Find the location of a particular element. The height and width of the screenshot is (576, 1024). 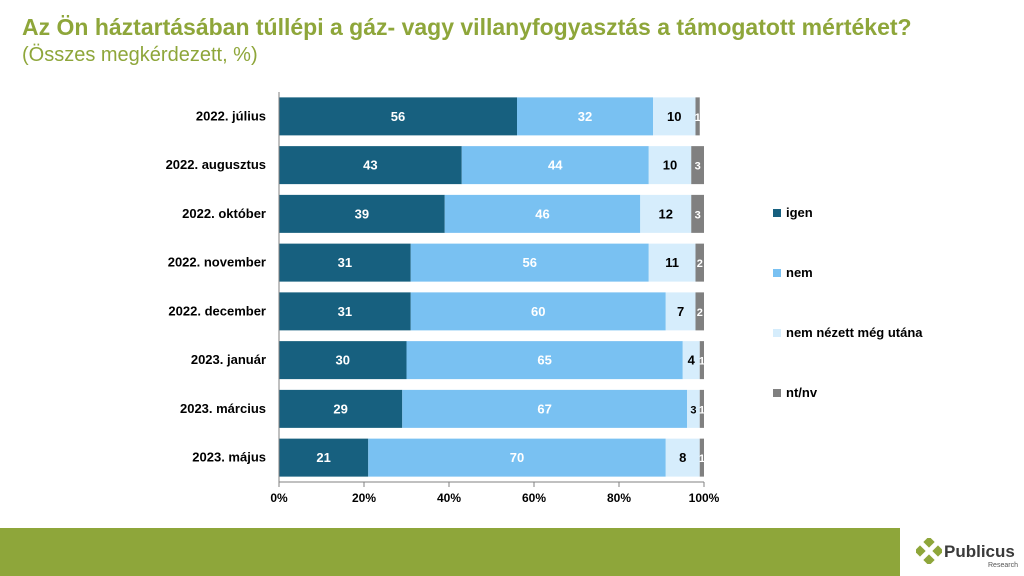

data-label: 60 is located at coordinates (538, 311).